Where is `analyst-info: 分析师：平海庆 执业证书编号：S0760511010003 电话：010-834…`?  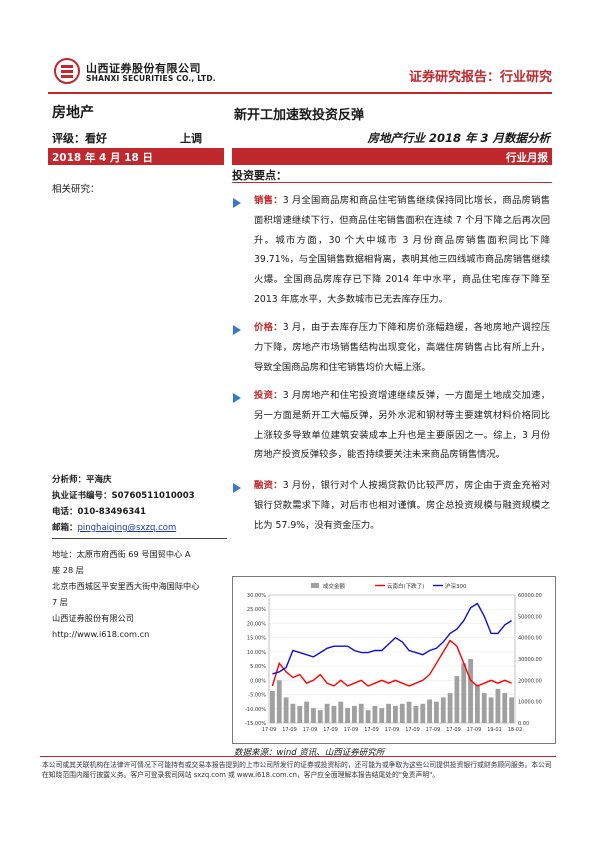
analyst-info: 分析师：平海庆 执业证书编号：S0760511010003 电话：010-834… is located at coordinates (140, 504).